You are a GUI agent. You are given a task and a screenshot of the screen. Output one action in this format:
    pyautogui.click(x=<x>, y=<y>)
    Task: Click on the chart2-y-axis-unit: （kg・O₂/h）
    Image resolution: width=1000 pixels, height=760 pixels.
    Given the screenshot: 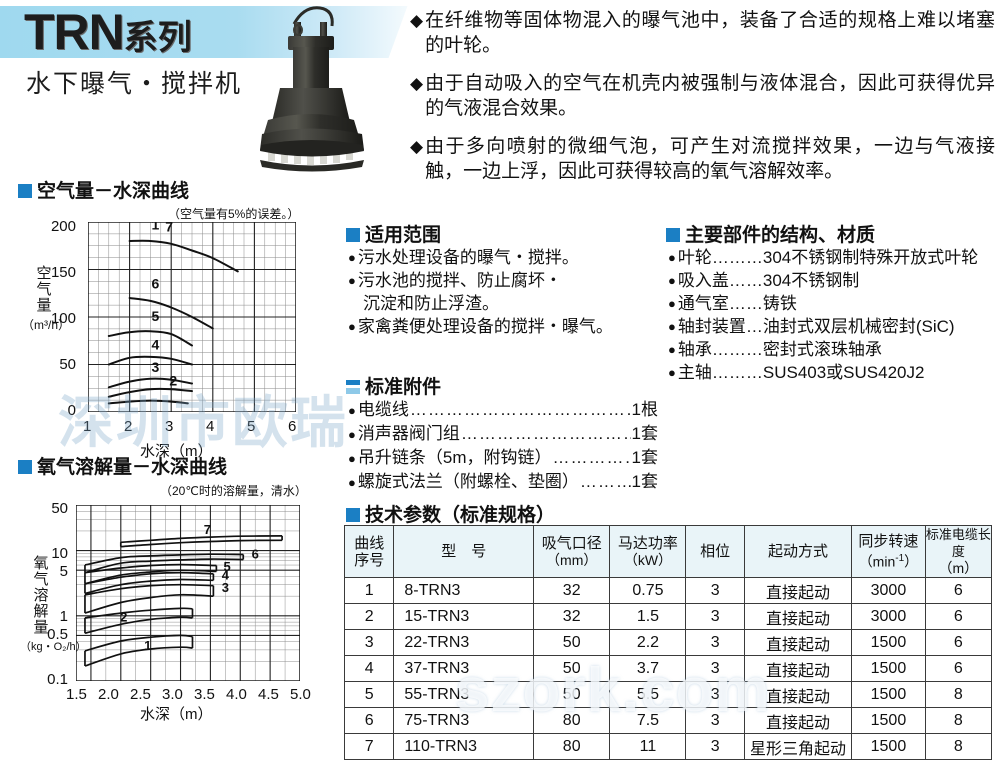 What is the action you would take?
    pyautogui.click(x=53, y=647)
    